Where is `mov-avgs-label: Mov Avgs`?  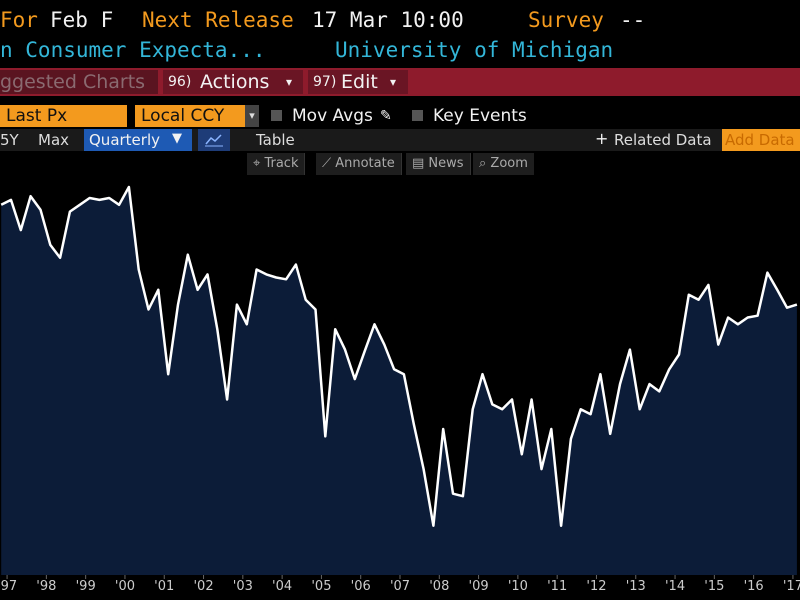 mov-avgs-label: Mov Avgs is located at coordinates (332, 116).